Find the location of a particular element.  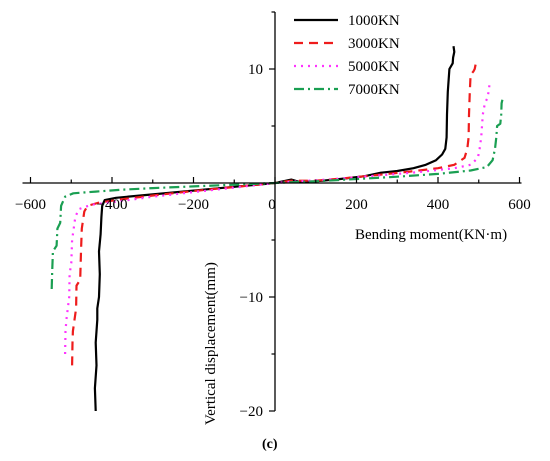

x-tick-label: 400 is located at coordinates (438, 205).